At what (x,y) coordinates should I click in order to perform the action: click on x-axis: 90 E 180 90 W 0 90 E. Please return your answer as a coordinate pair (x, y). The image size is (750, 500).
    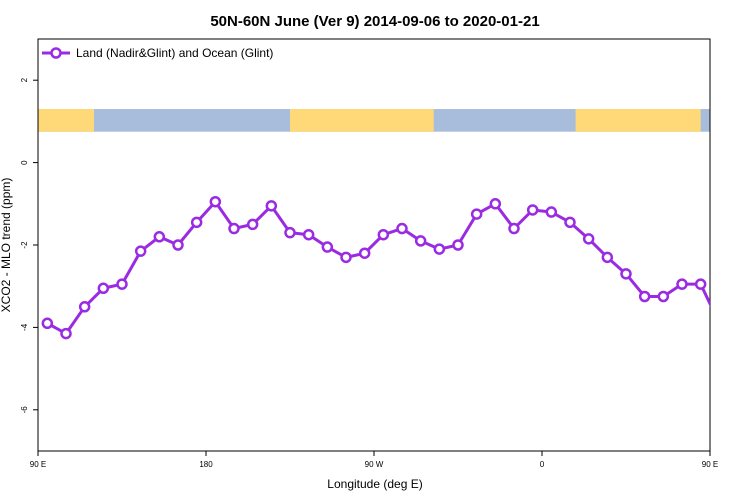
    Looking at the image, I should click on (374, 460).